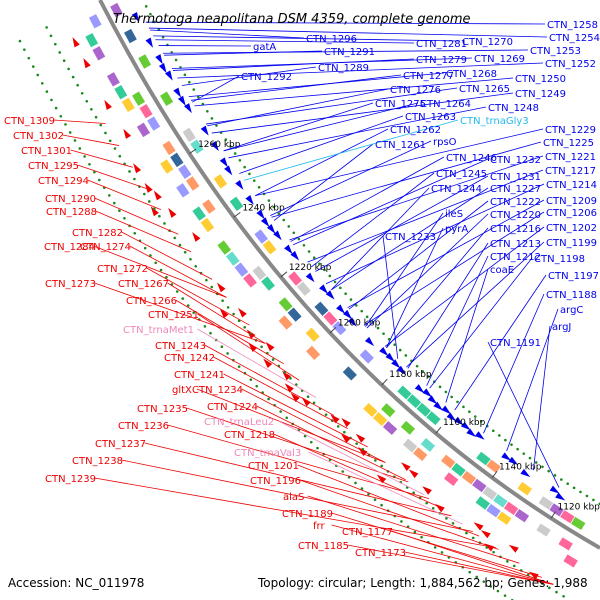  Describe the element at coordinates (499, 59) in the screenshot. I see `forward-gene-label: CTN_1269` at that location.